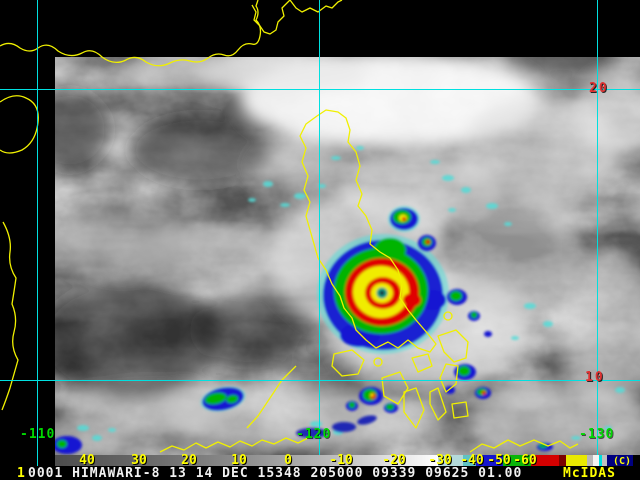 This screenshot has height=480, width=640. Describe the element at coordinates (341, 460) in the screenshot. I see `colorbar-tick: -10` at that location.